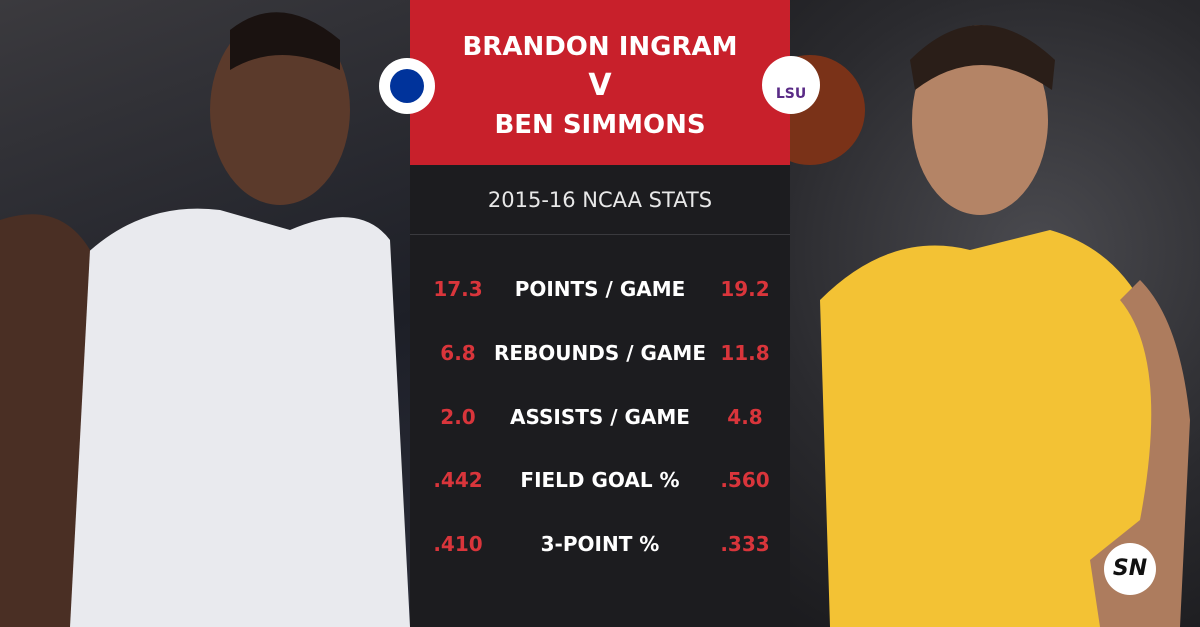 The height and width of the screenshot is (627, 1200). What do you see at coordinates (600, 234) in the screenshot?
I see `divider` at bounding box center [600, 234].